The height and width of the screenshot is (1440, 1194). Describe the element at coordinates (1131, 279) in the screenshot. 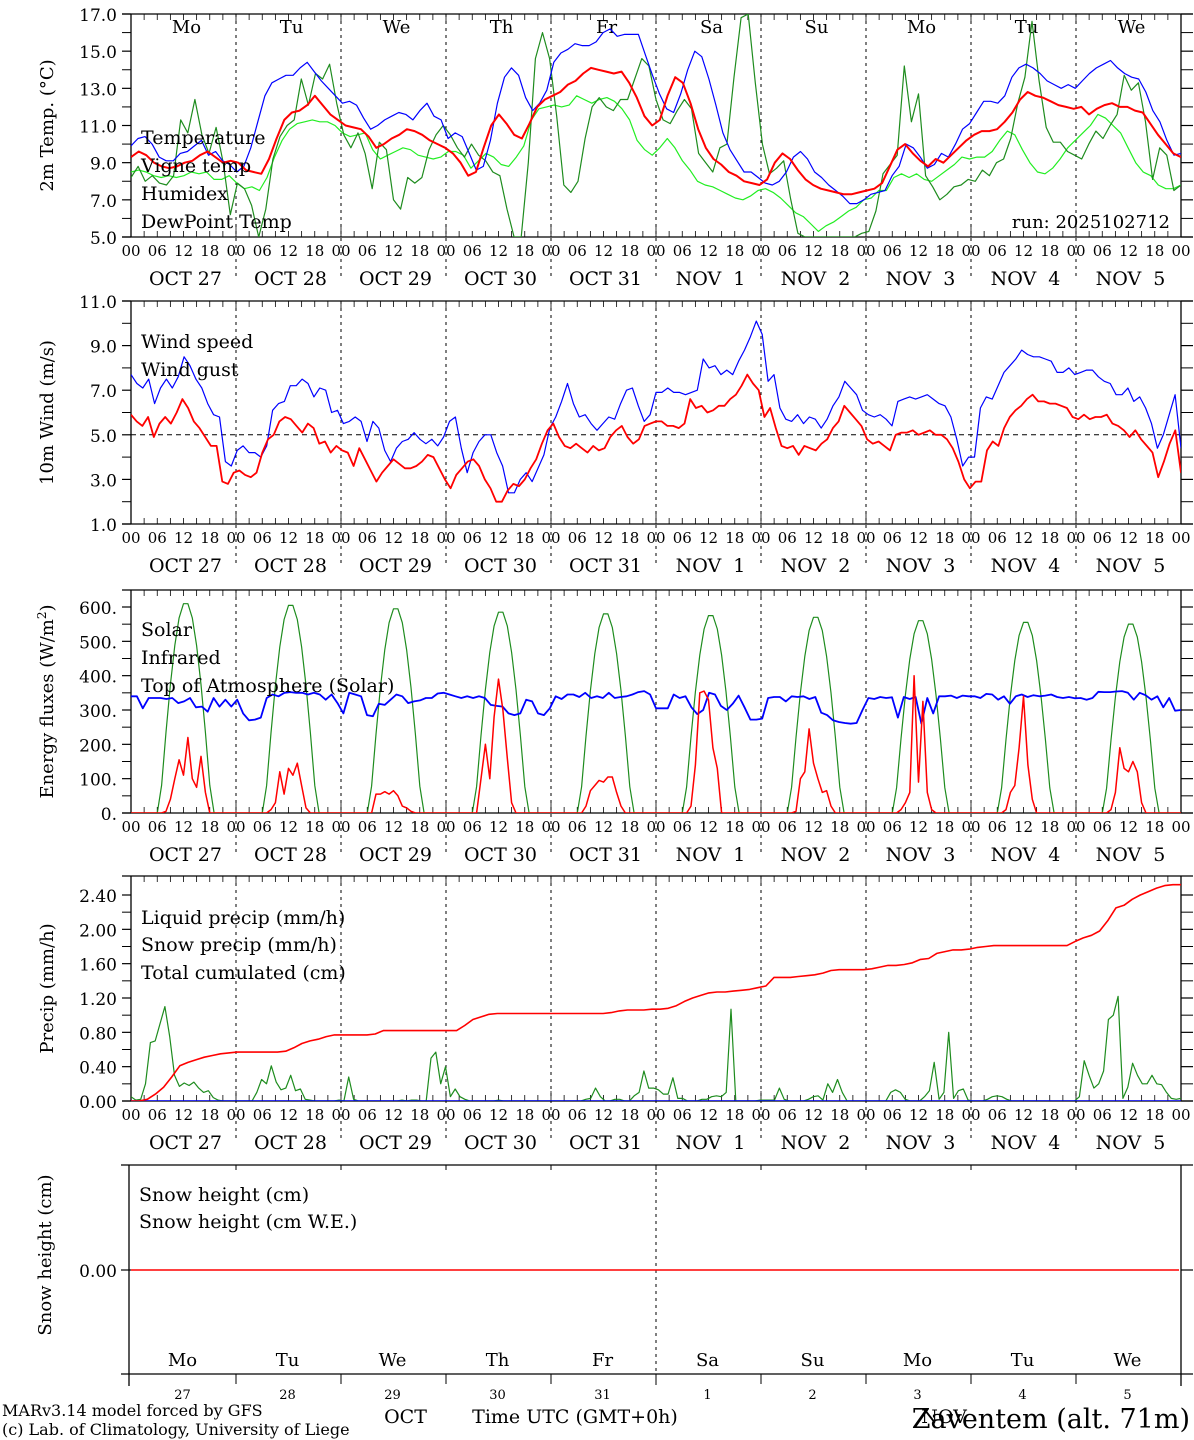

I see `date-label: NOV 5` at that location.